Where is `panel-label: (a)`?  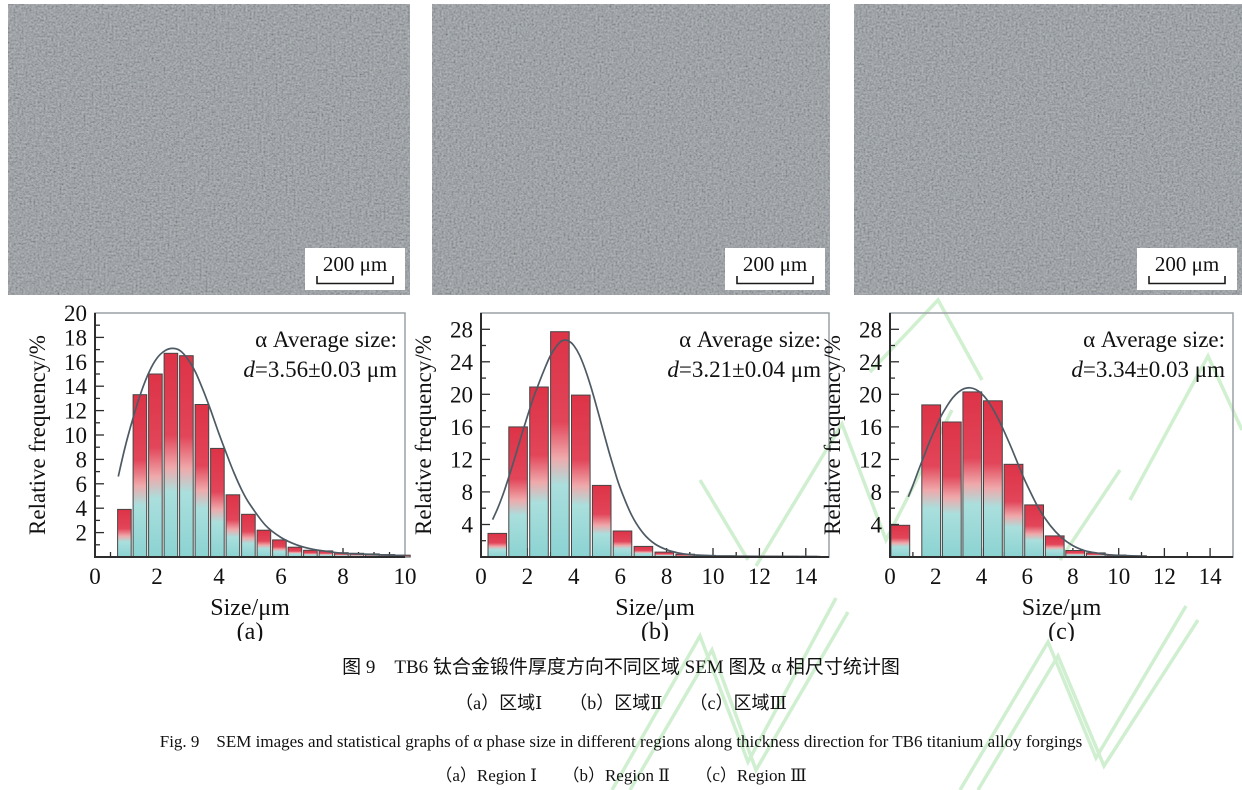 panel-label: (a) is located at coordinates (250, 630).